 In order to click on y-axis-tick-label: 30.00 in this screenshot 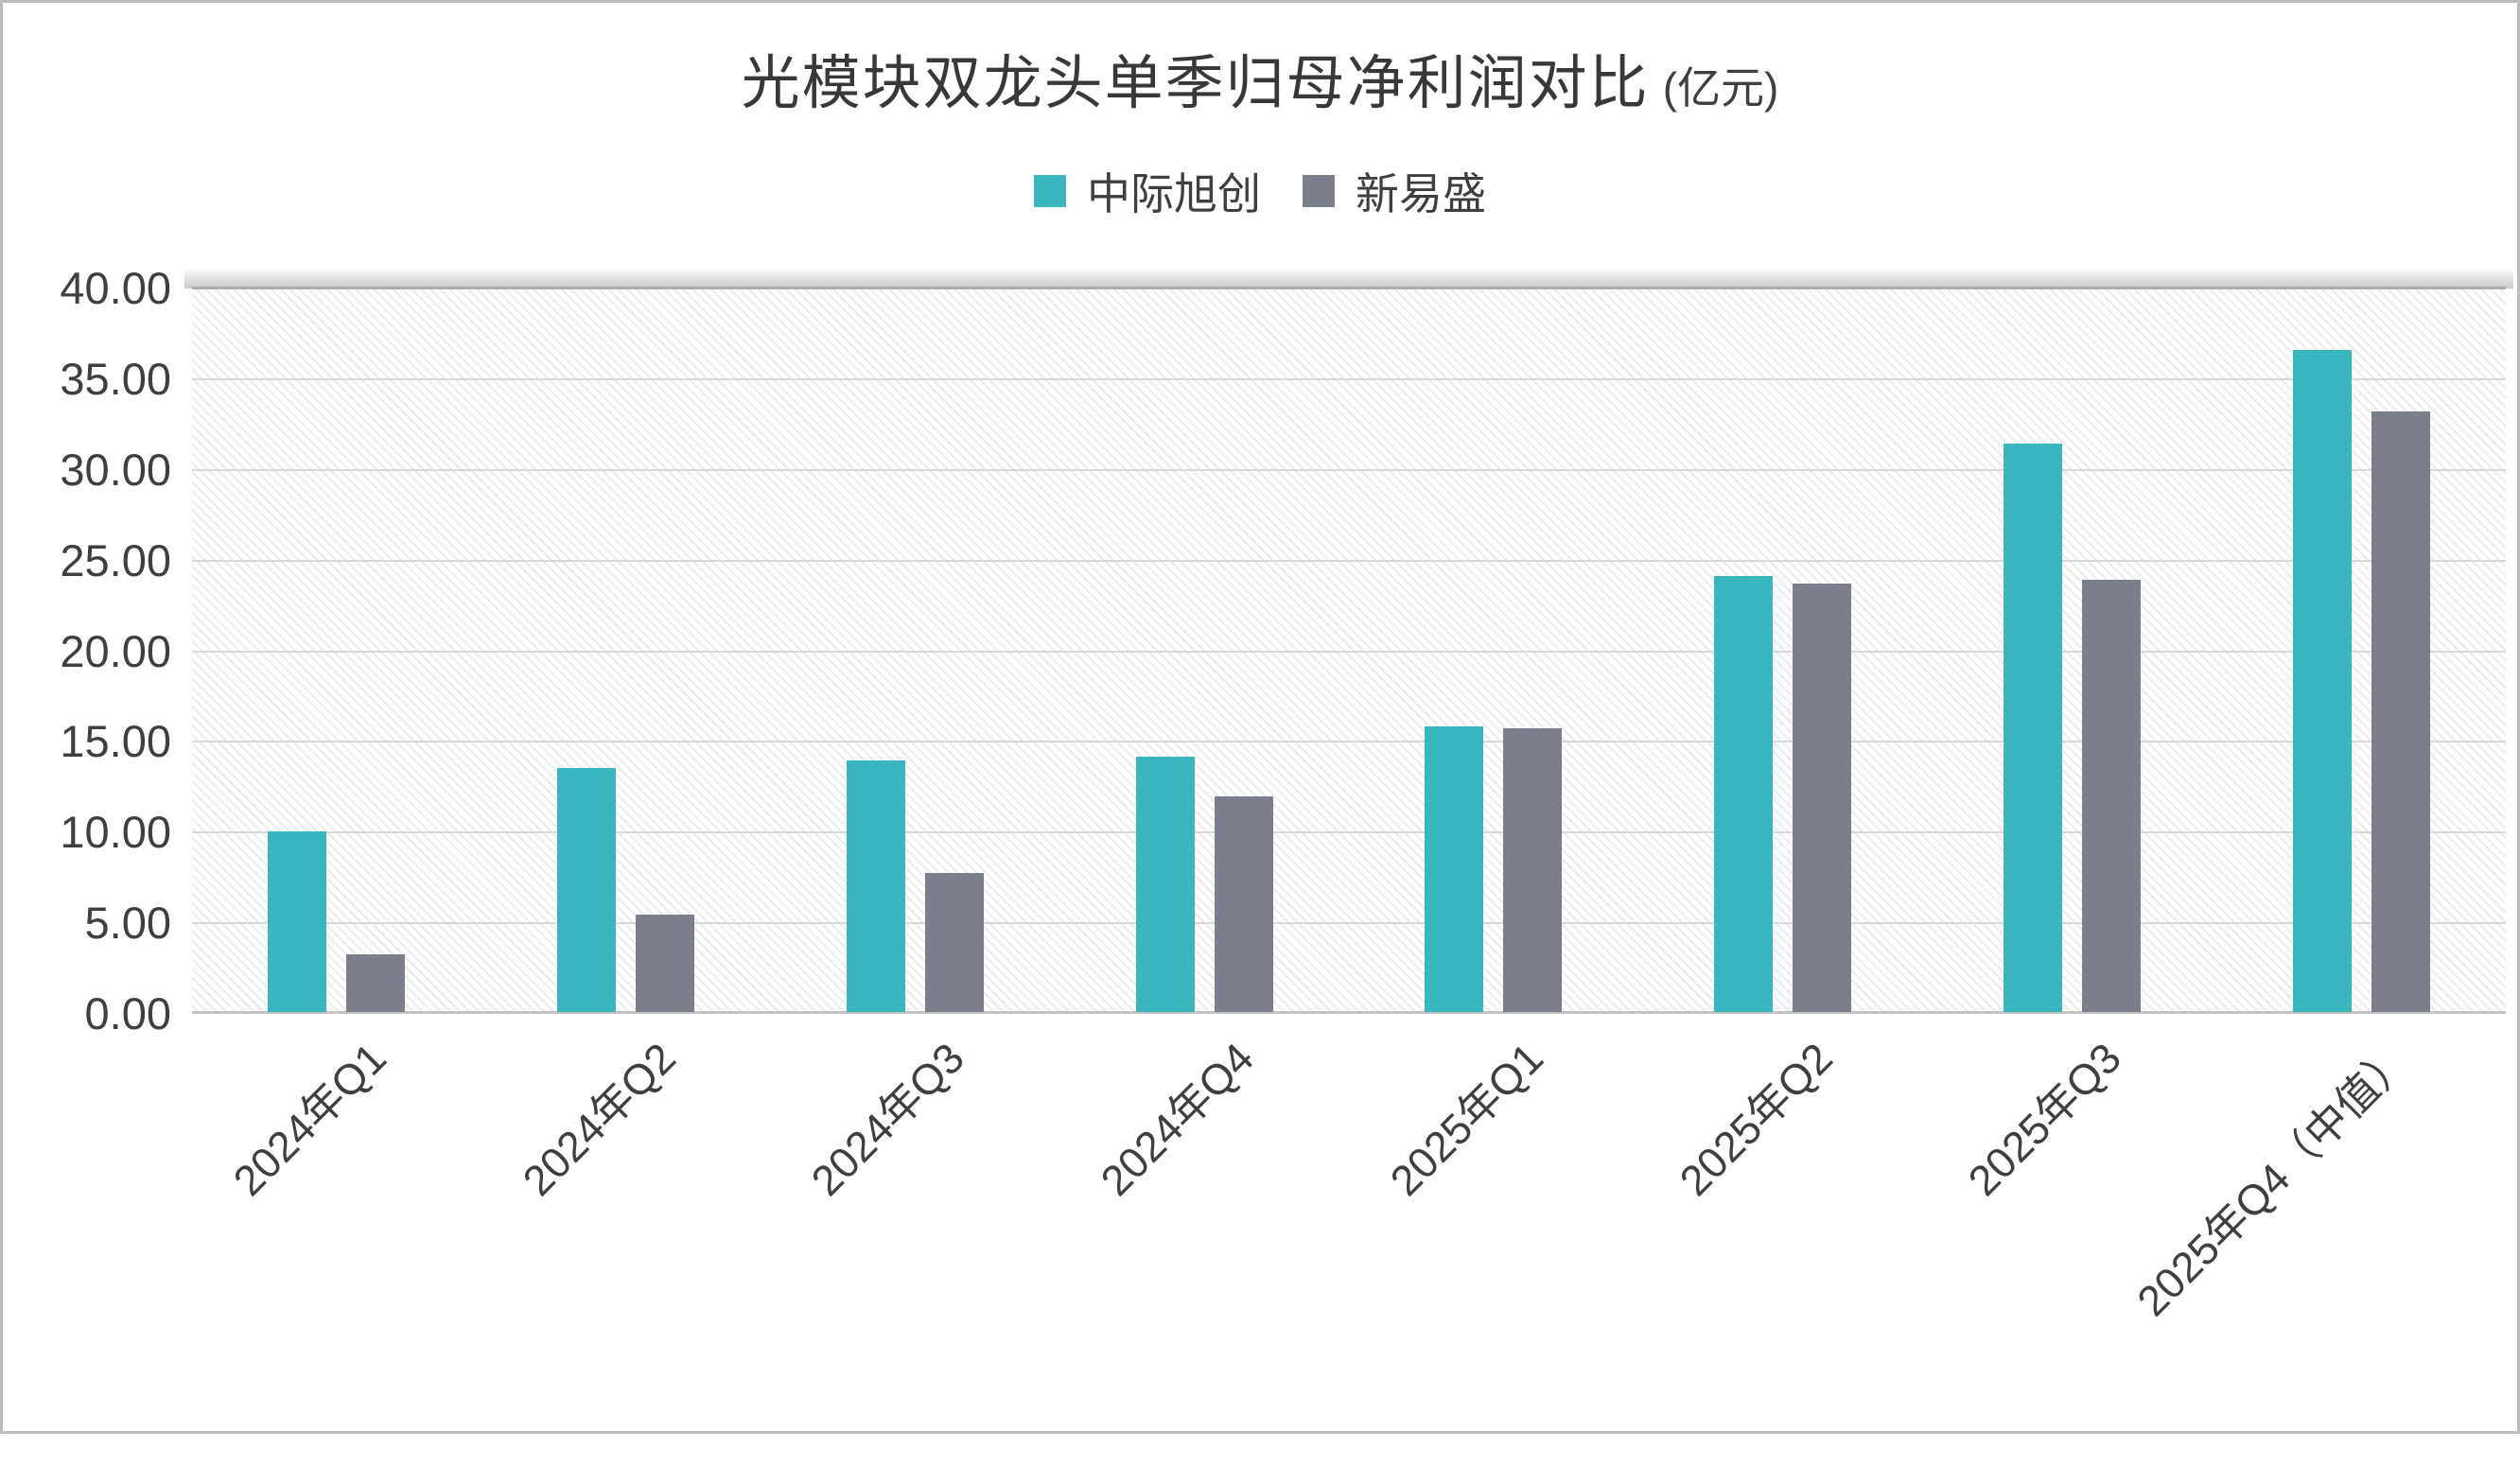, I will do `click(116, 469)`.